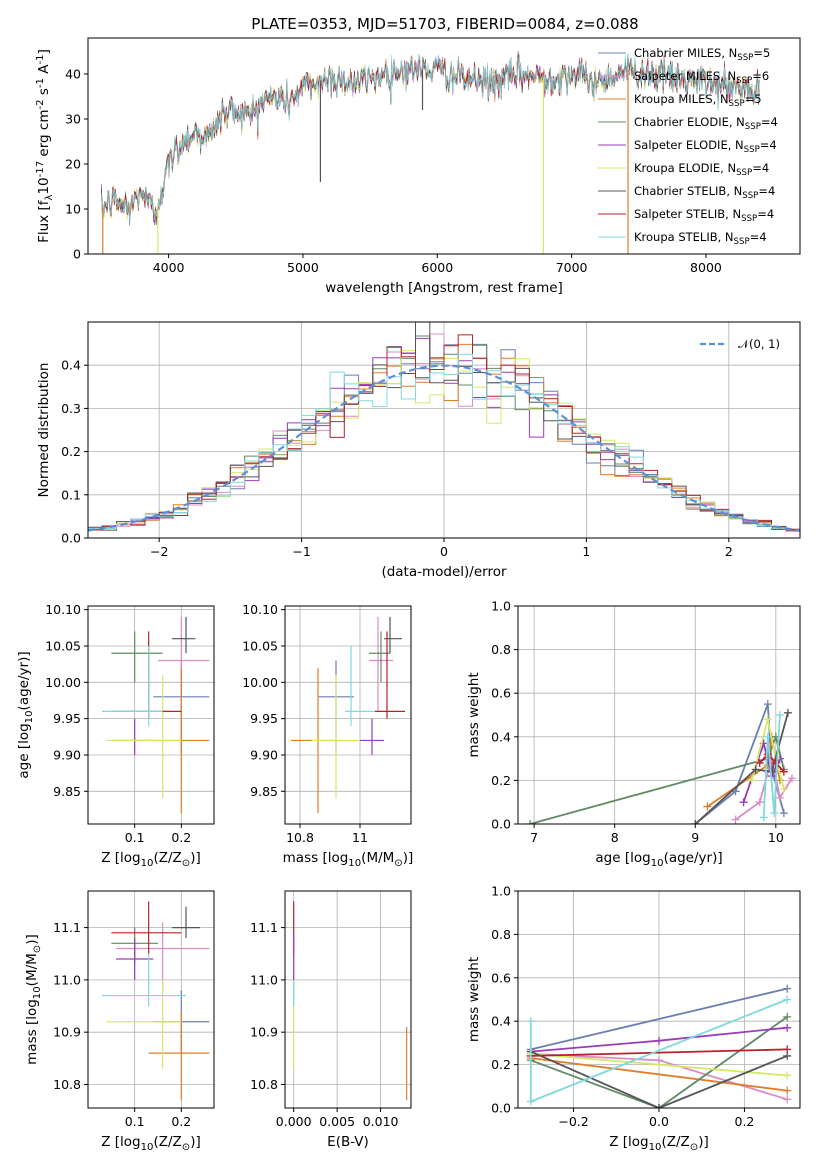  Describe the element at coordinates (695, 837) in the screenshot. I see `x-tick-label: 9` at that location.